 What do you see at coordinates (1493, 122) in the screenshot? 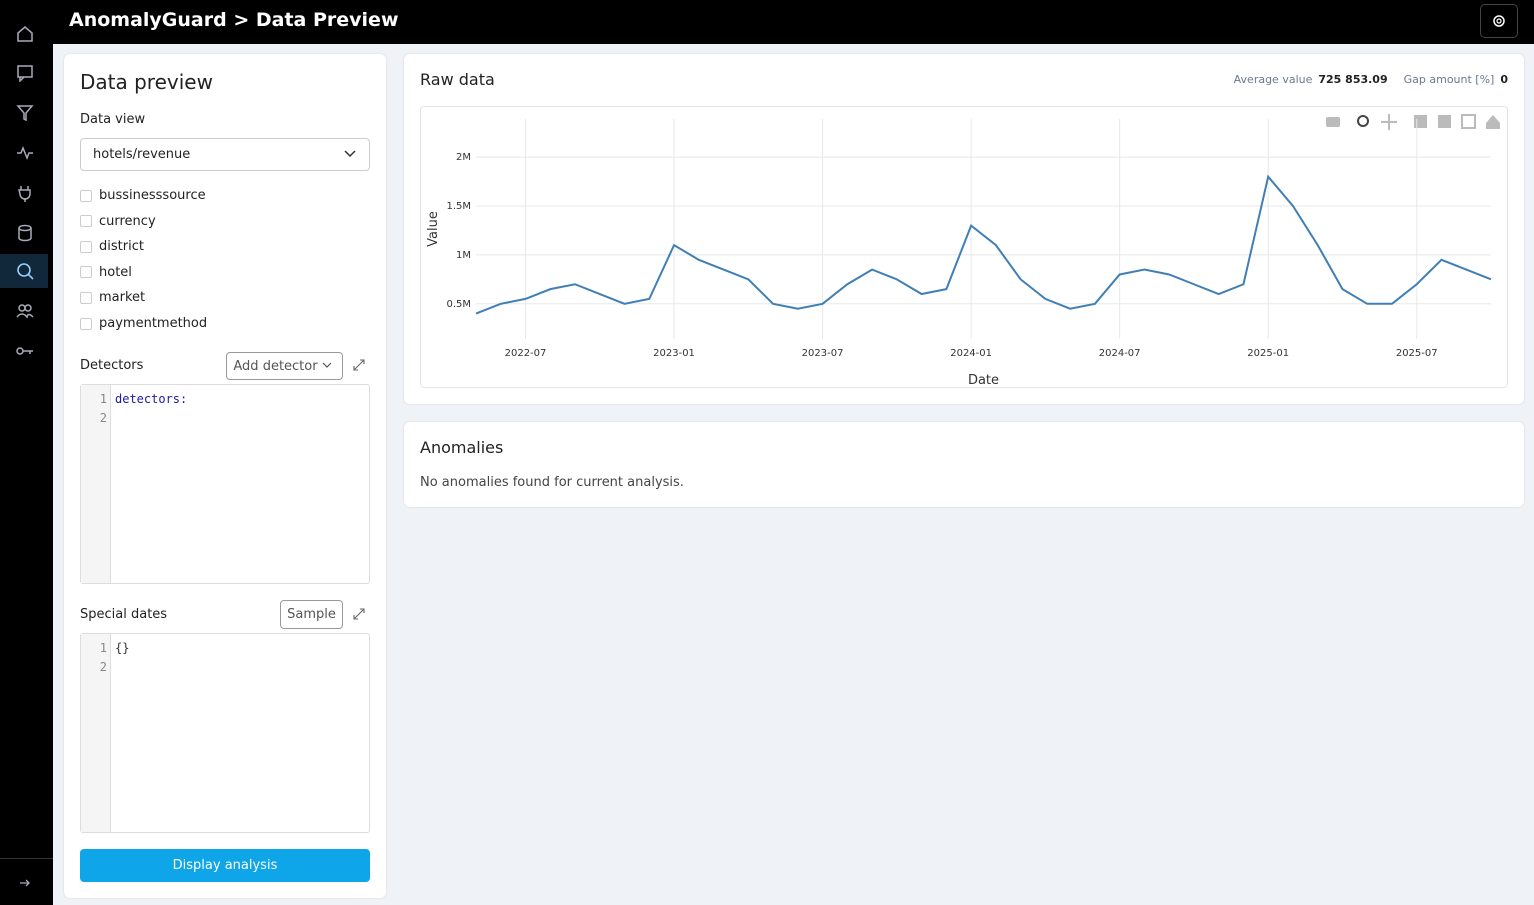
I see `reset-icon` at bounding box center [1493, 122].